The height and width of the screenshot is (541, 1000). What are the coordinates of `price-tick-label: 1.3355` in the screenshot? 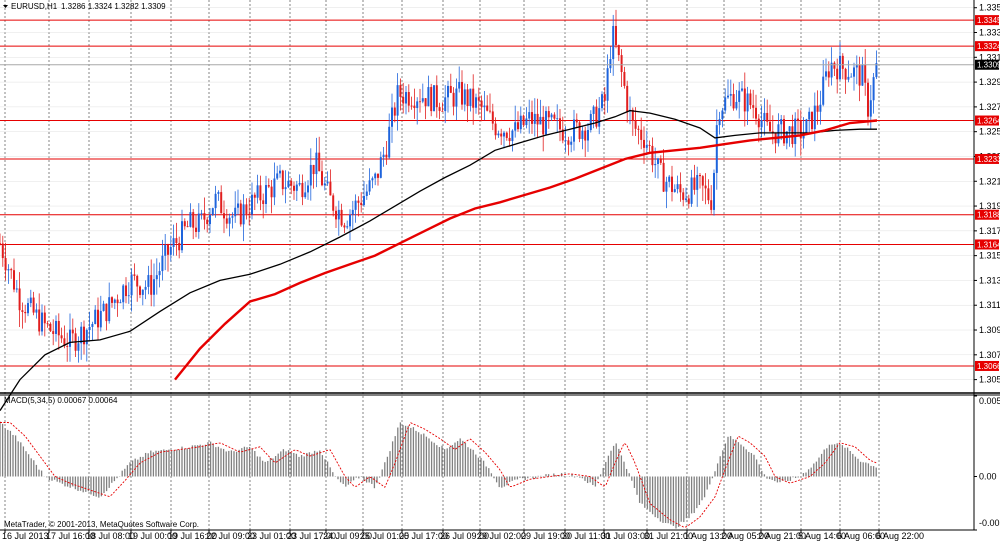 It's located at (989, 8).